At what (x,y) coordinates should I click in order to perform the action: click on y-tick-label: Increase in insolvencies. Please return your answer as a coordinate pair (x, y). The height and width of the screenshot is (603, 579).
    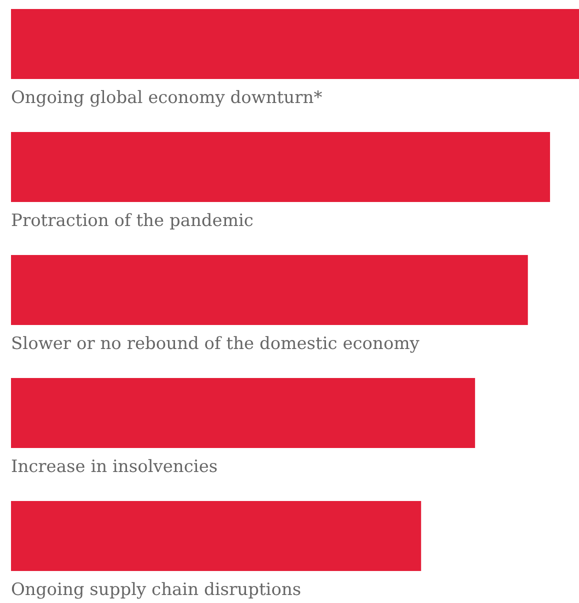
    Looking at the image, I should click on (114, 467).